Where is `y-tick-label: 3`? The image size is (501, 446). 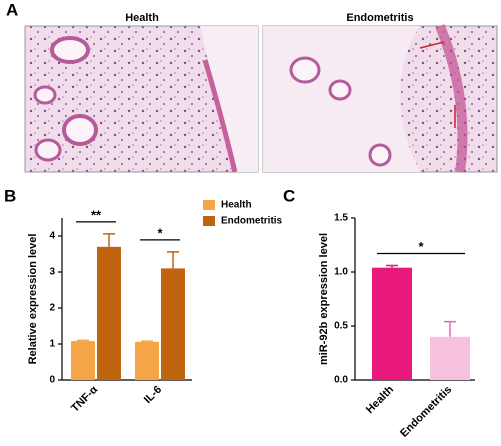
y-tick-label: 3 is located at coordinates (52, 272).